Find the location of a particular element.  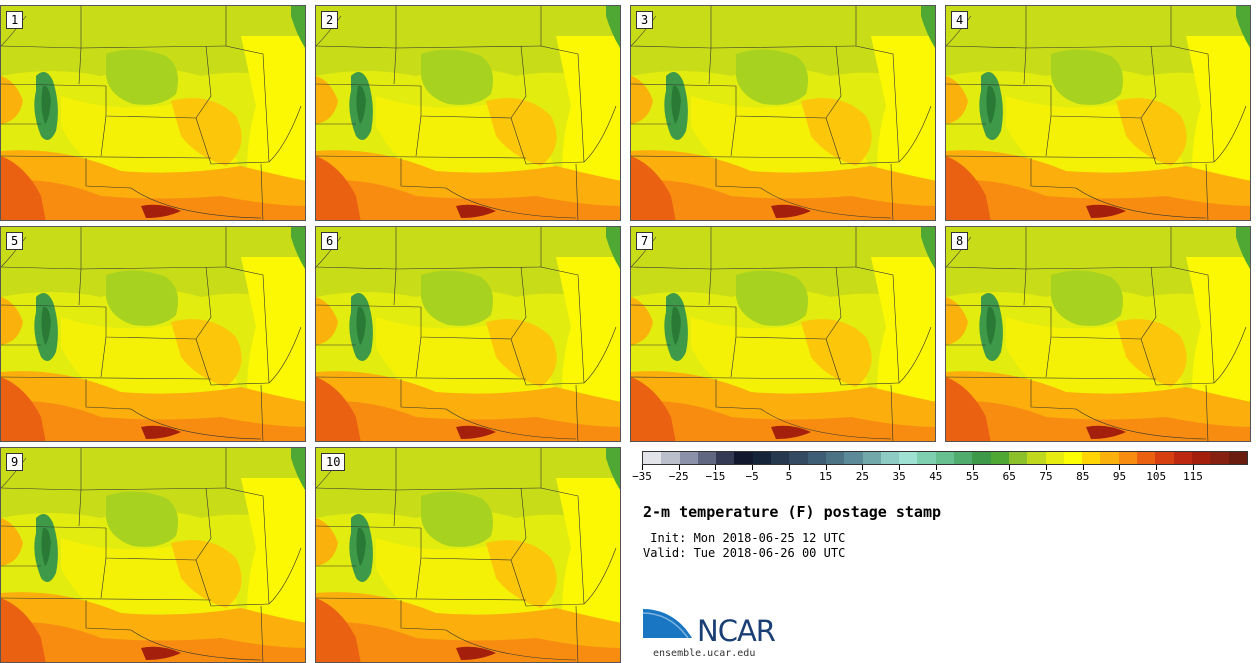

stamp-map: 4 is located at coordinates (1098, 113).